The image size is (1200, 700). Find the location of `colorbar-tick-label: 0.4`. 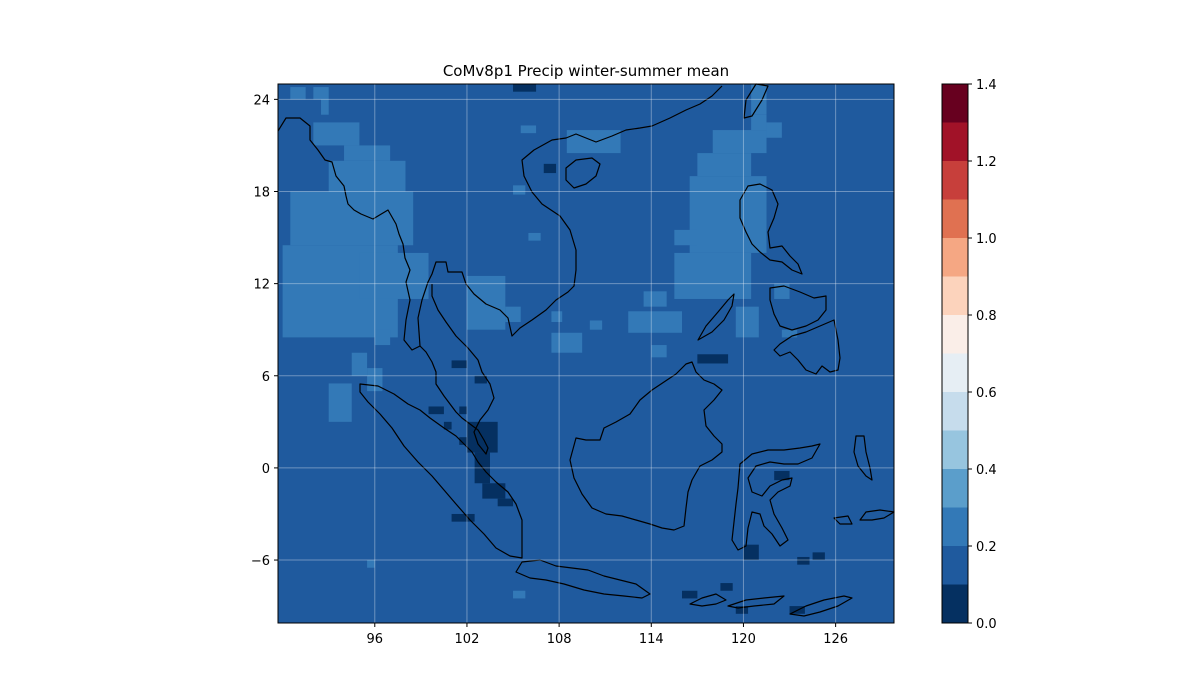

colorbar-tick-label: 0.4 is located at coordinates (986, 470).